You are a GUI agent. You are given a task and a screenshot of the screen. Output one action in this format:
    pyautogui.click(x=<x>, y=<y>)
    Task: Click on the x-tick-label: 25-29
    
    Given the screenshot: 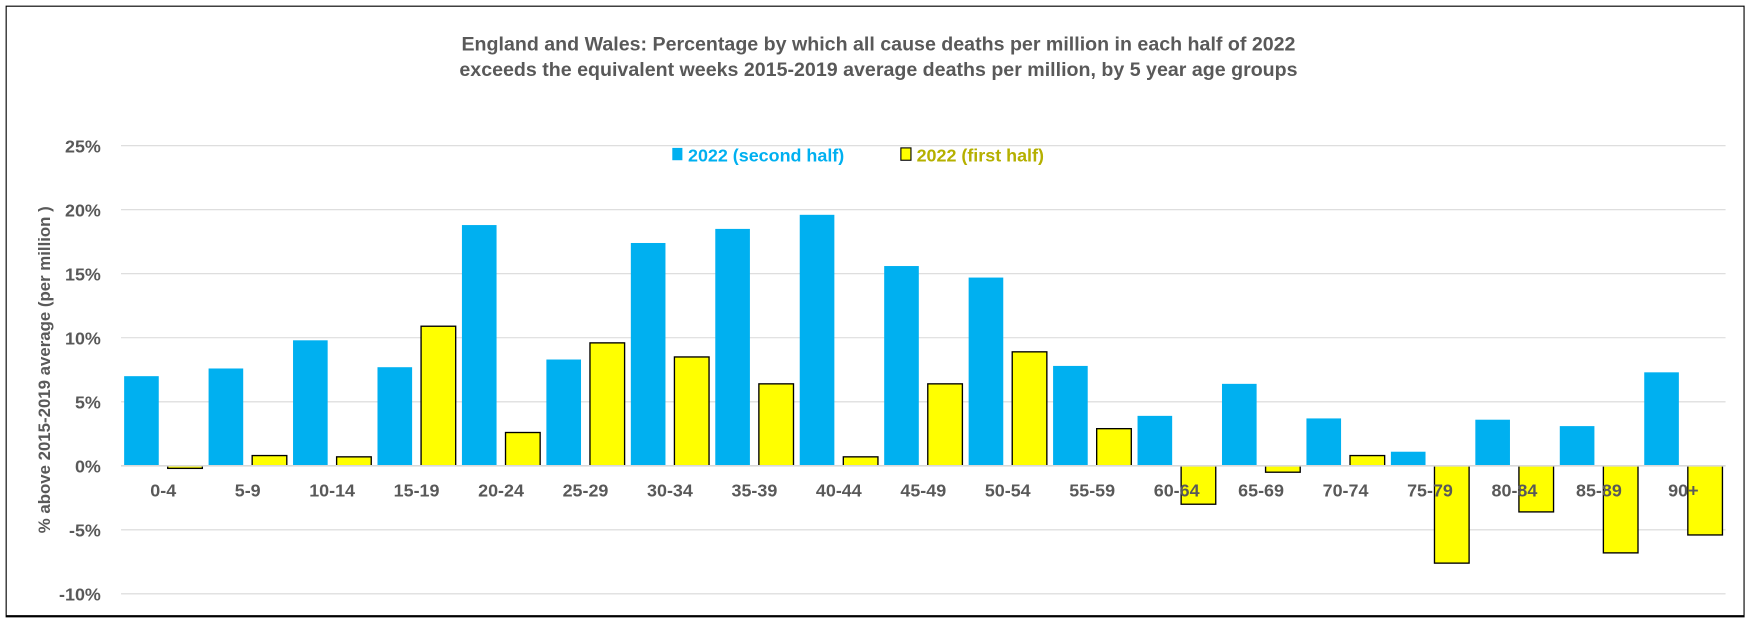 What is the action you would take?
    pyautogui.click(x=586, y=490)
    